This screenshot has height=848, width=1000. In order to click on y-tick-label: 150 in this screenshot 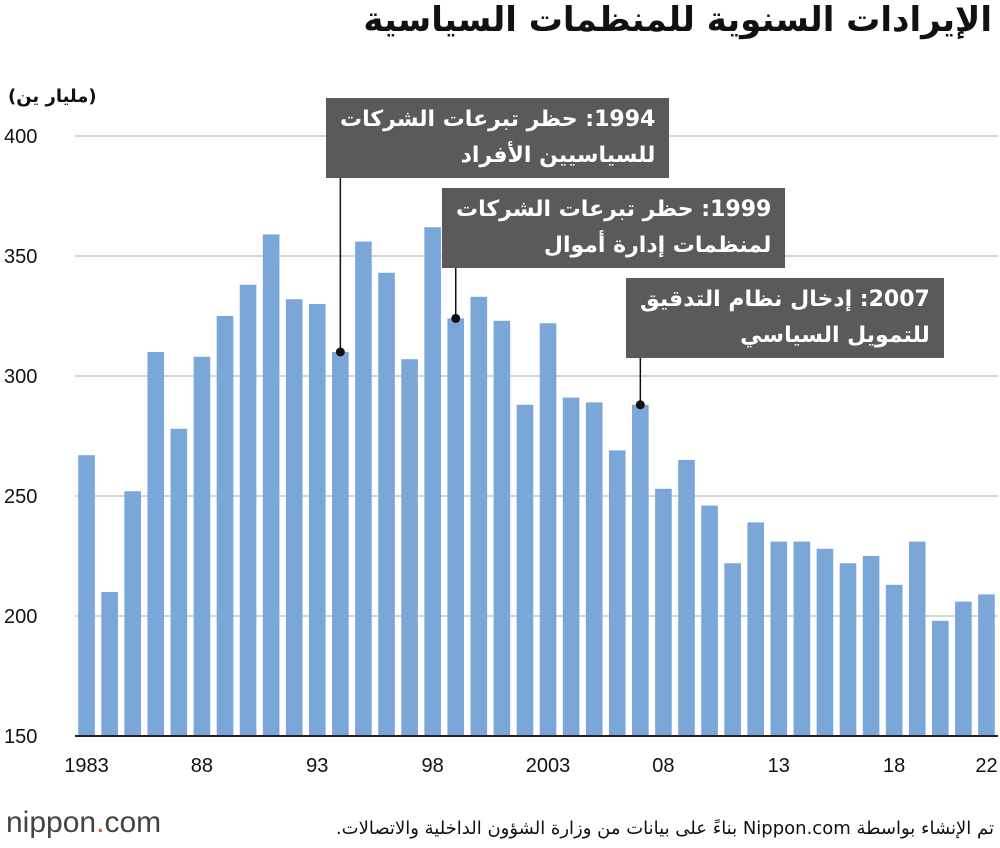, I will do `click(20, 737)`.